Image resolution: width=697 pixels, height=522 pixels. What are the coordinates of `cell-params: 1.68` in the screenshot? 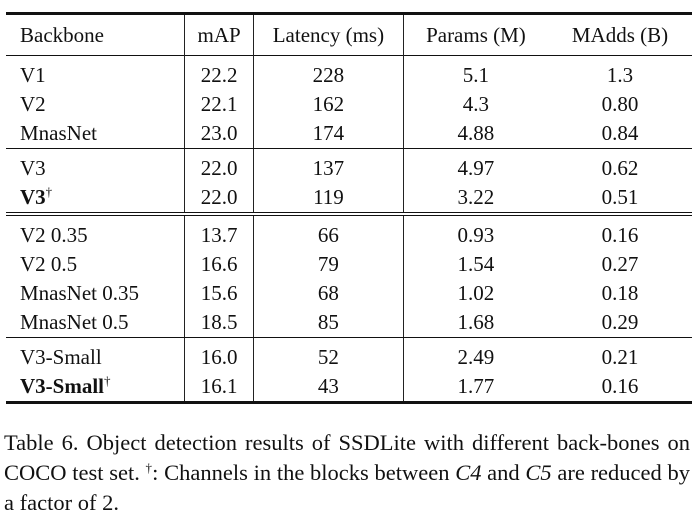 It's located at (476, 323).